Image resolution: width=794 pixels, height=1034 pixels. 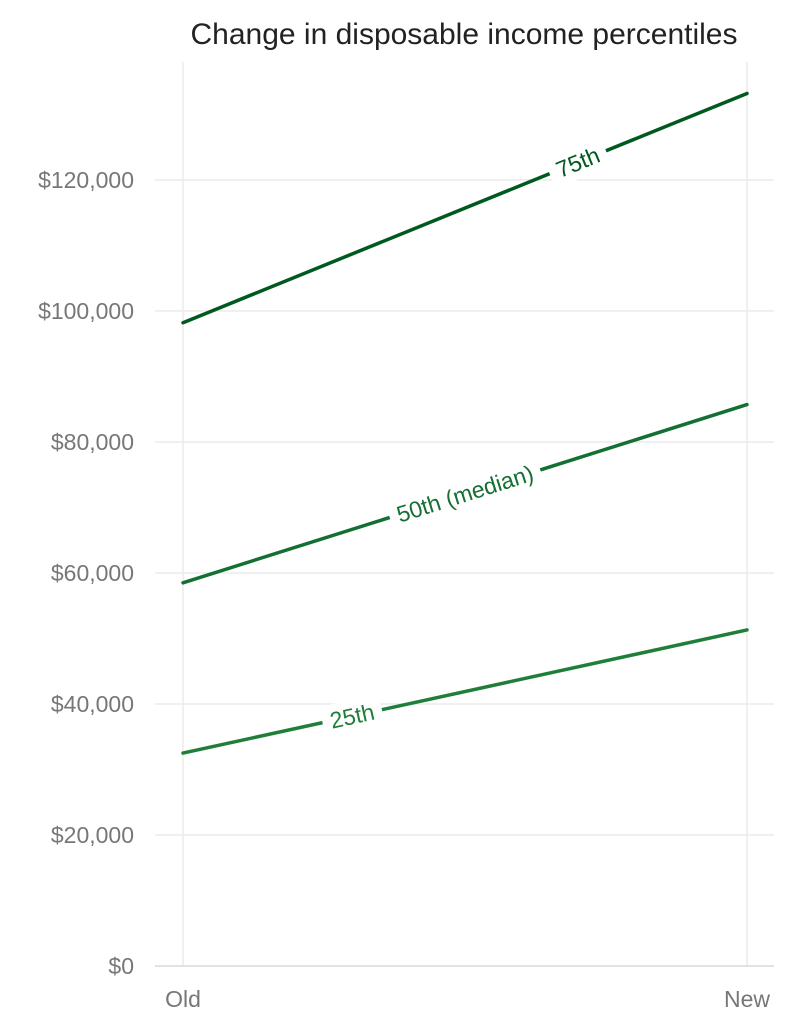 I want to click on series-1-label-background, so click(x=352, y=716).